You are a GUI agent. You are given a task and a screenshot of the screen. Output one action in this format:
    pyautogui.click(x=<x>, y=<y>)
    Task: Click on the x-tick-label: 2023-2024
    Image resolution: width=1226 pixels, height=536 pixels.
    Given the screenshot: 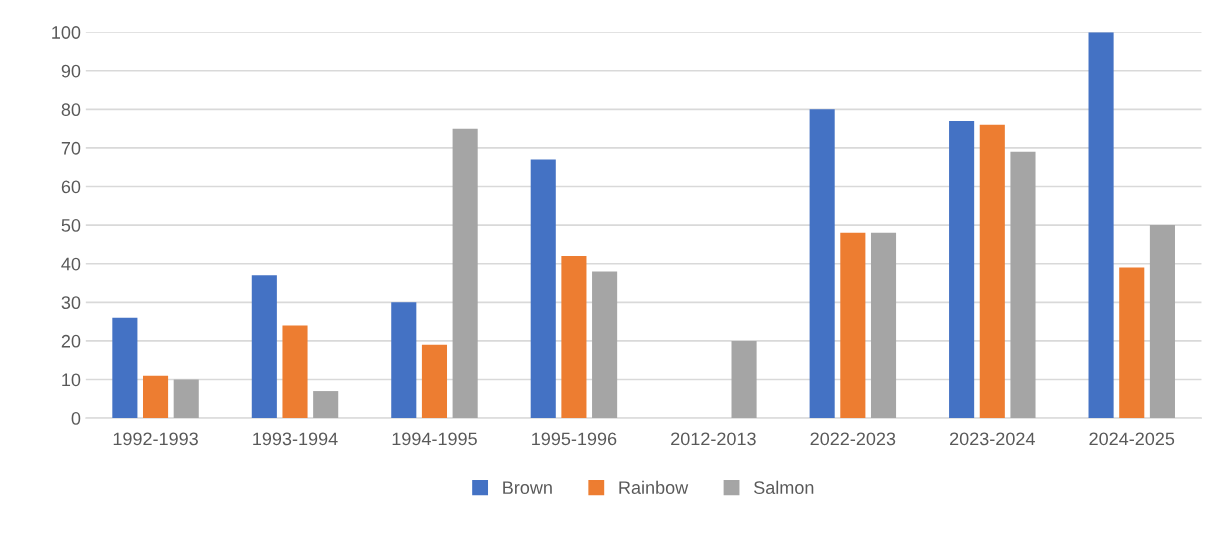 What is the action you would take?
    pyautogui.click(x=992, y=439)
    